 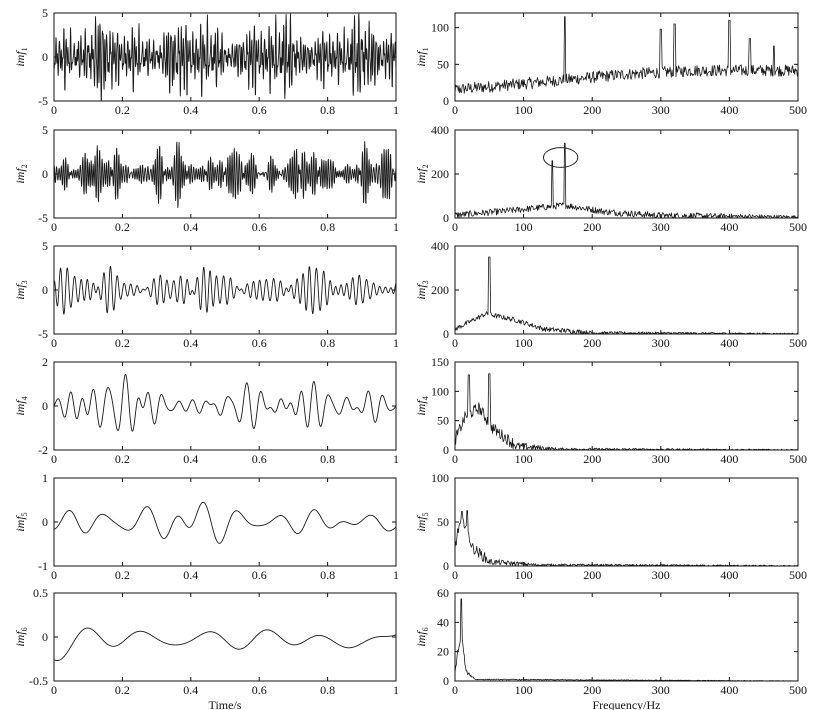 What do you see at coordinates (425, 282) in the screenshot?
I see `y-axis-label-subscript: 3` at bounding box center [425, 282].